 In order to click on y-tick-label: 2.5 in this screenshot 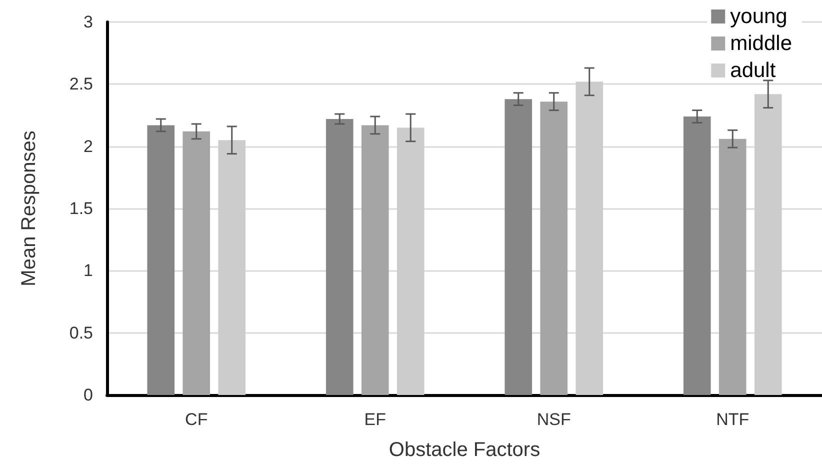, I will do `click(81, 84)`.